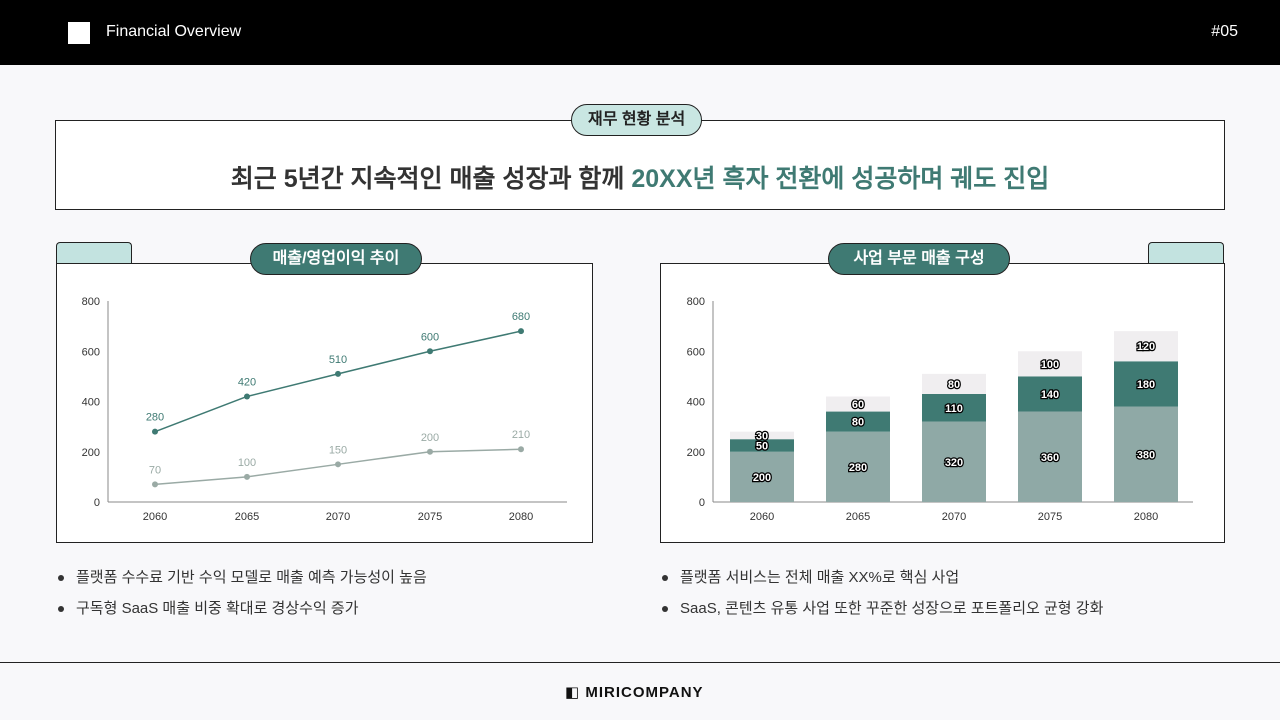 This screenshot has height=720, width=1280. Describe the element at coordinates (882, 607) in the screenshot. I see `right-bullet-2: SaaS, 콘텐츠 유통 사업 또한 꾸준한 성장으로 포트폴리오 균형 강화` at that location.